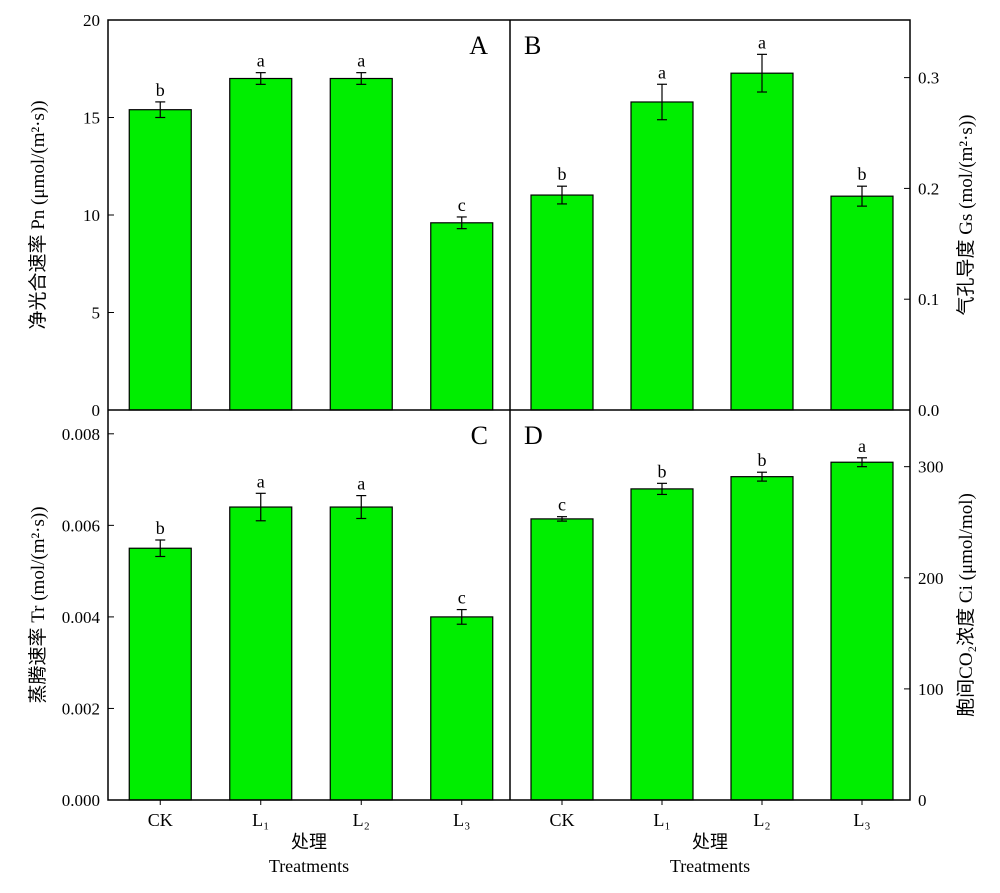  What do you see at coordinates (91, 215) in the screenshot?
I see `y-tick-label: 10` at bounding box center [91, 215].